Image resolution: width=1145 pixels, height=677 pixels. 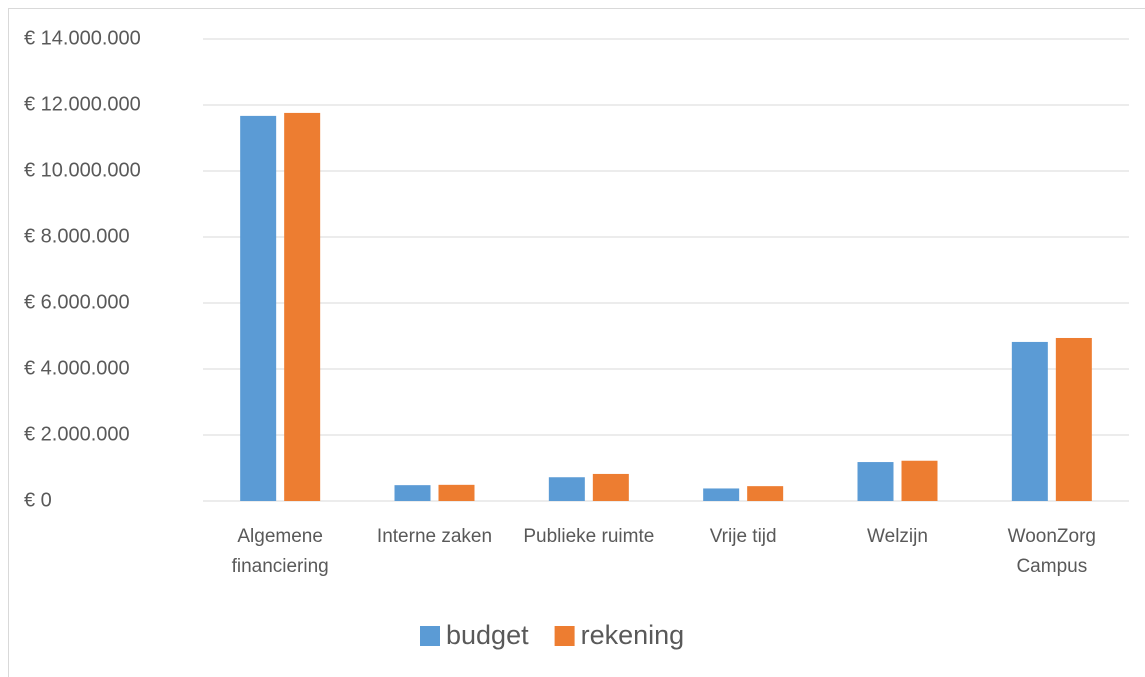 What do you see at coordinates (82, 104) in the screenshot?
I see `y-tick-label: € 12.000.000` at bounding box center [82, 104].